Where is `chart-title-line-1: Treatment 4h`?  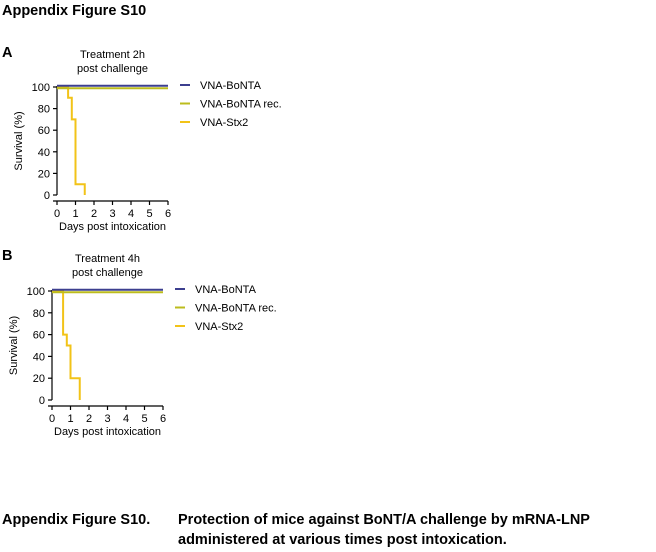 chart-title-line-1: Treatment 4h is located at coordinates (107, 259).